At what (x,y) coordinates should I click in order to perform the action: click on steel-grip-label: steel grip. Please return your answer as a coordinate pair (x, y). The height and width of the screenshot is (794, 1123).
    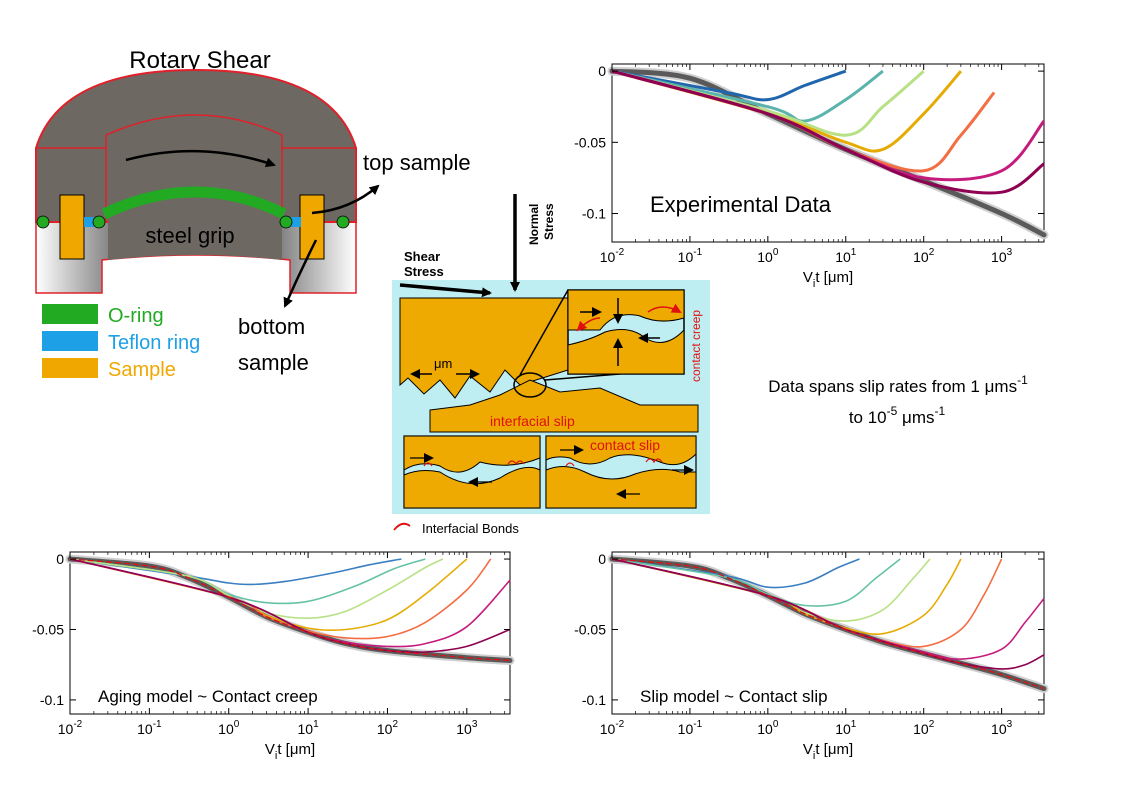
    Looking at the image, I should click on (189, 235).